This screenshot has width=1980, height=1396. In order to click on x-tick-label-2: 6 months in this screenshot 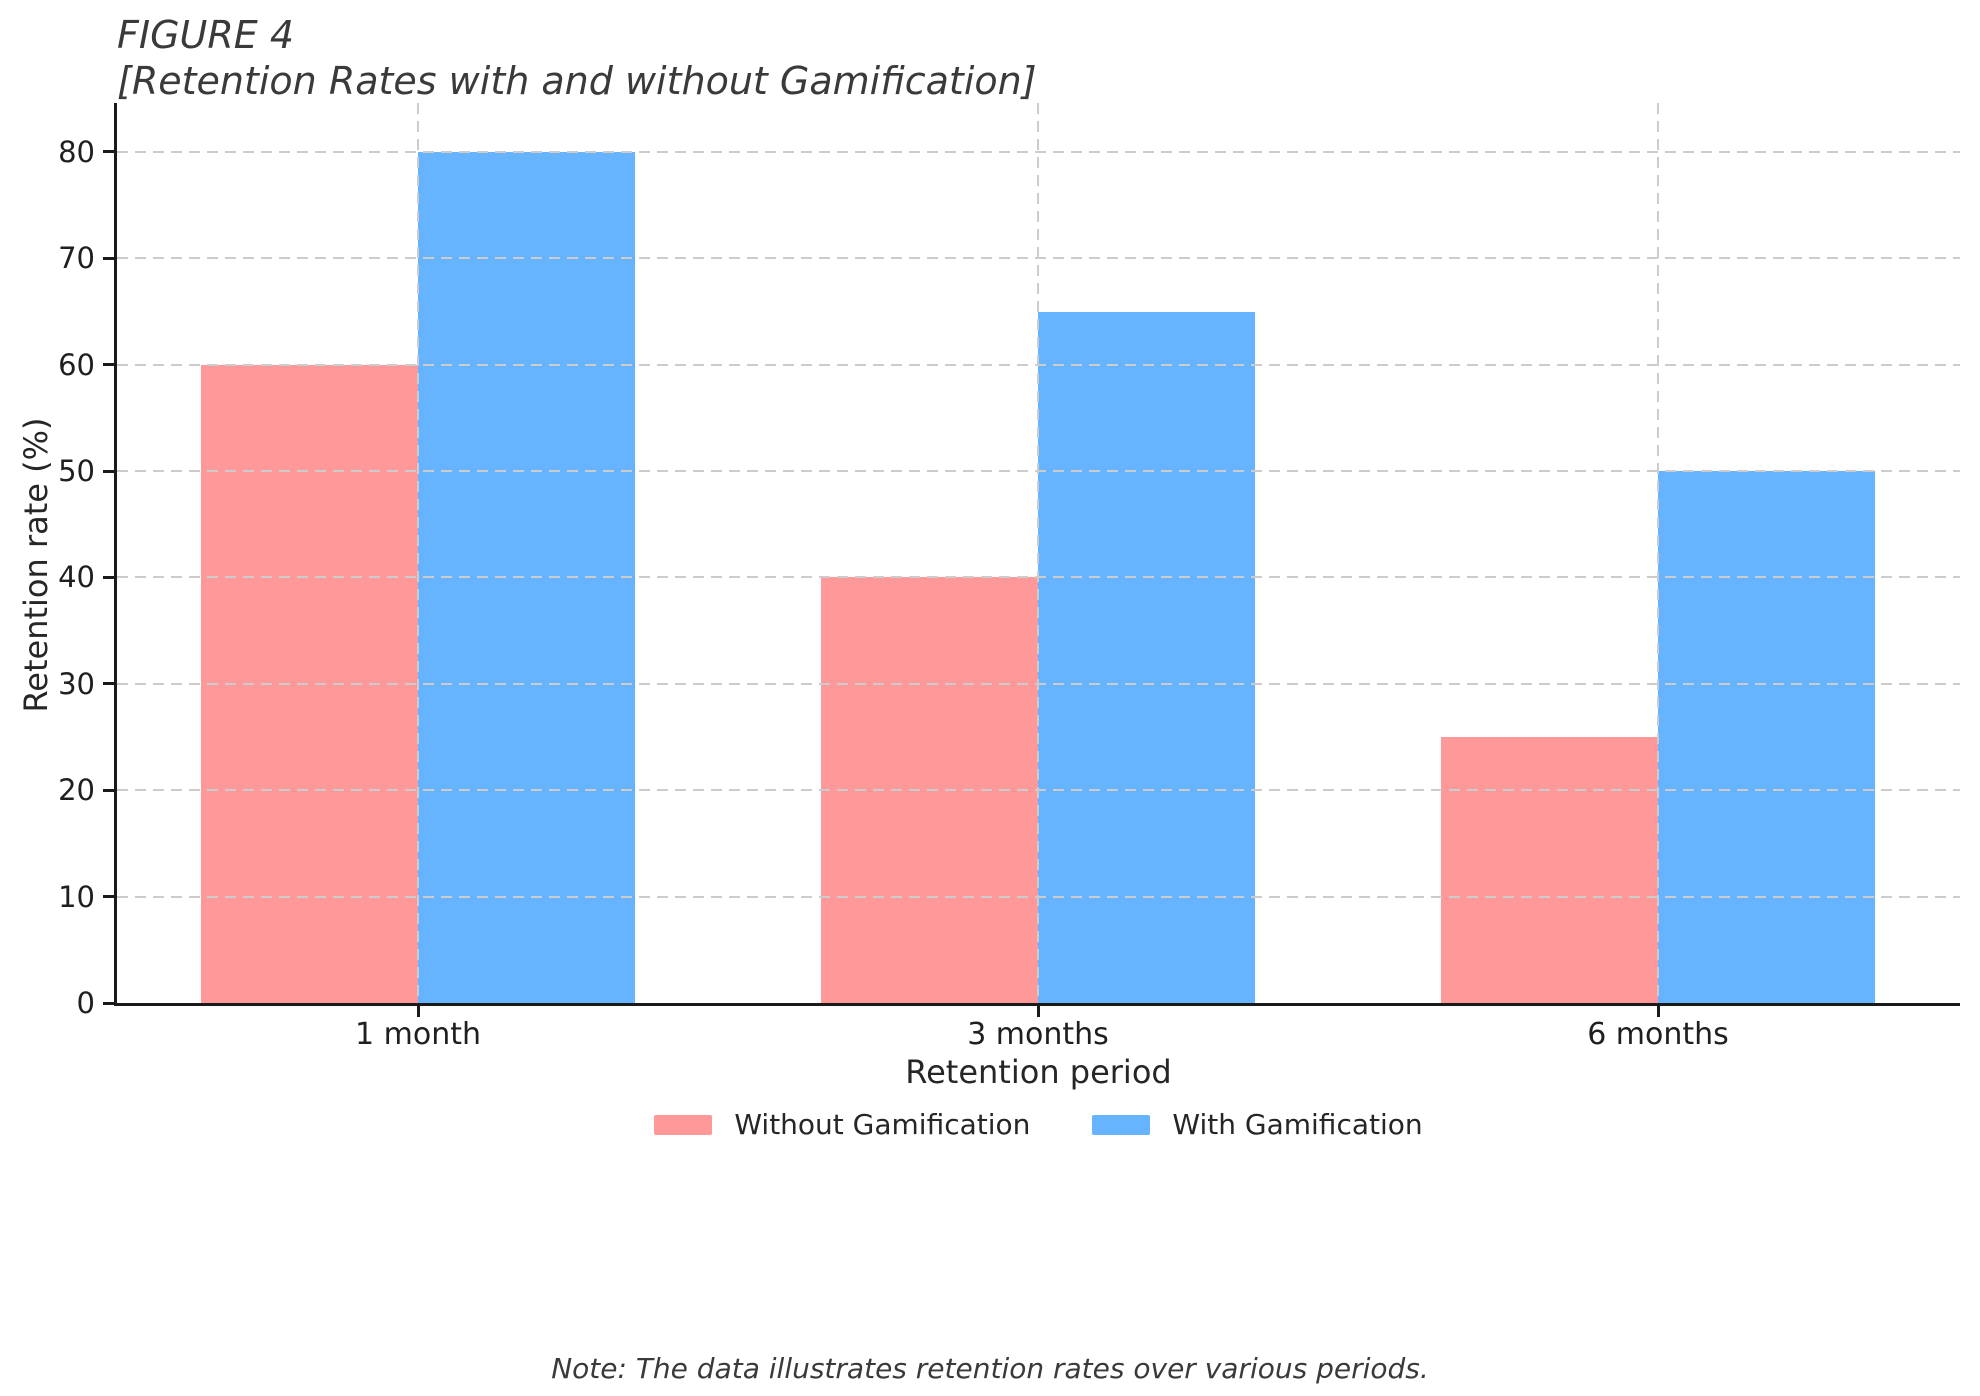, I will do `click(1658, 1034)`.